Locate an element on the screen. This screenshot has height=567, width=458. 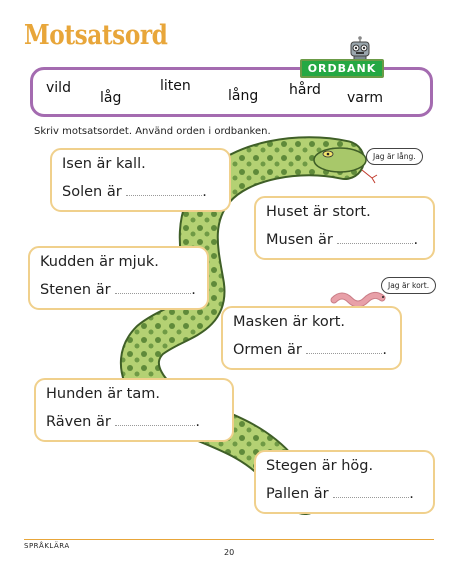
robot-icon is located at coordinates (360, 50).